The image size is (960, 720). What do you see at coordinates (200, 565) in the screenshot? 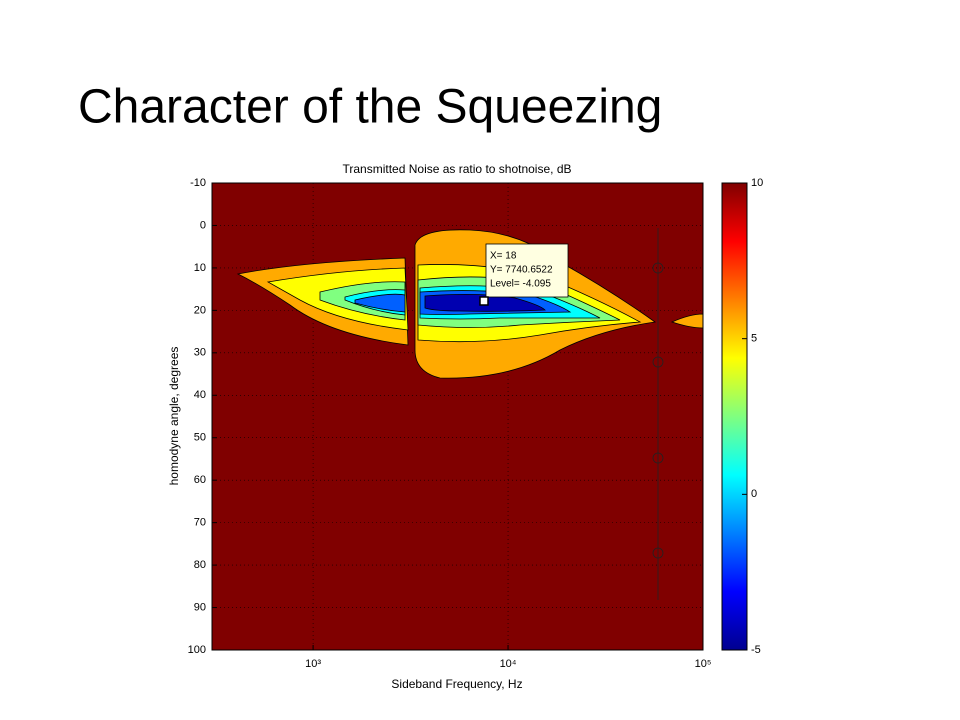
I see `y-tick-label: 80` at bounding box center [200, 565].